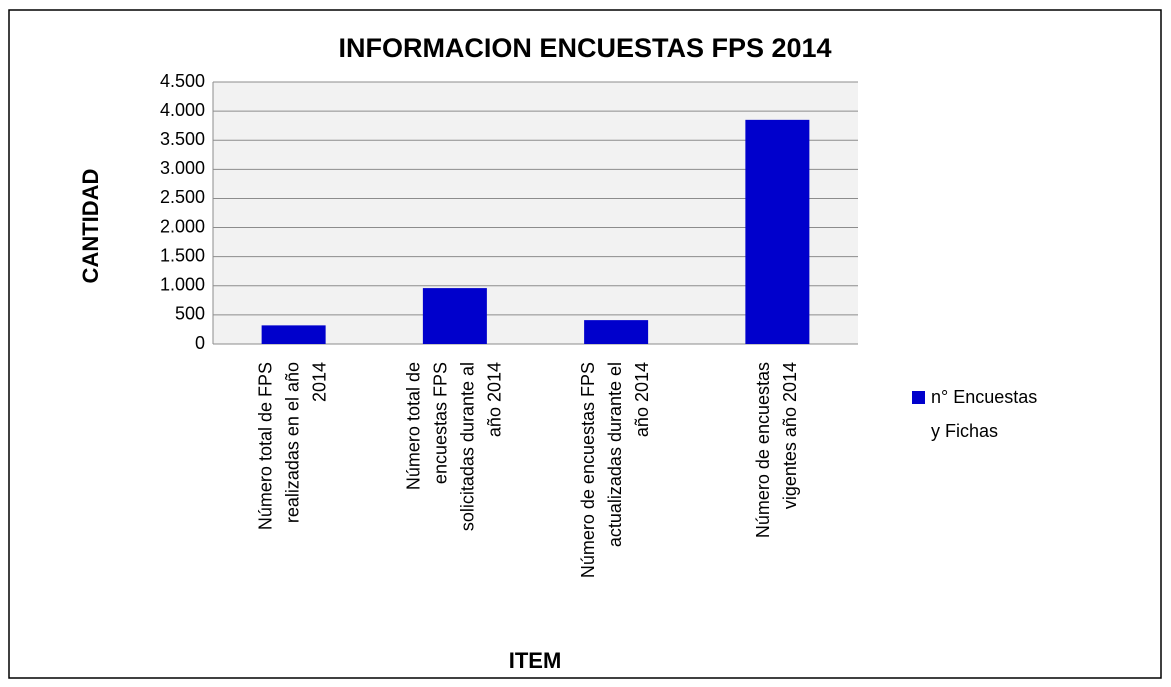 This screenshot has width=1171, height=687. Describe the element at coordinates (182, 226) in the screenshot. I see `y-tick-label: 2.000` at that location.